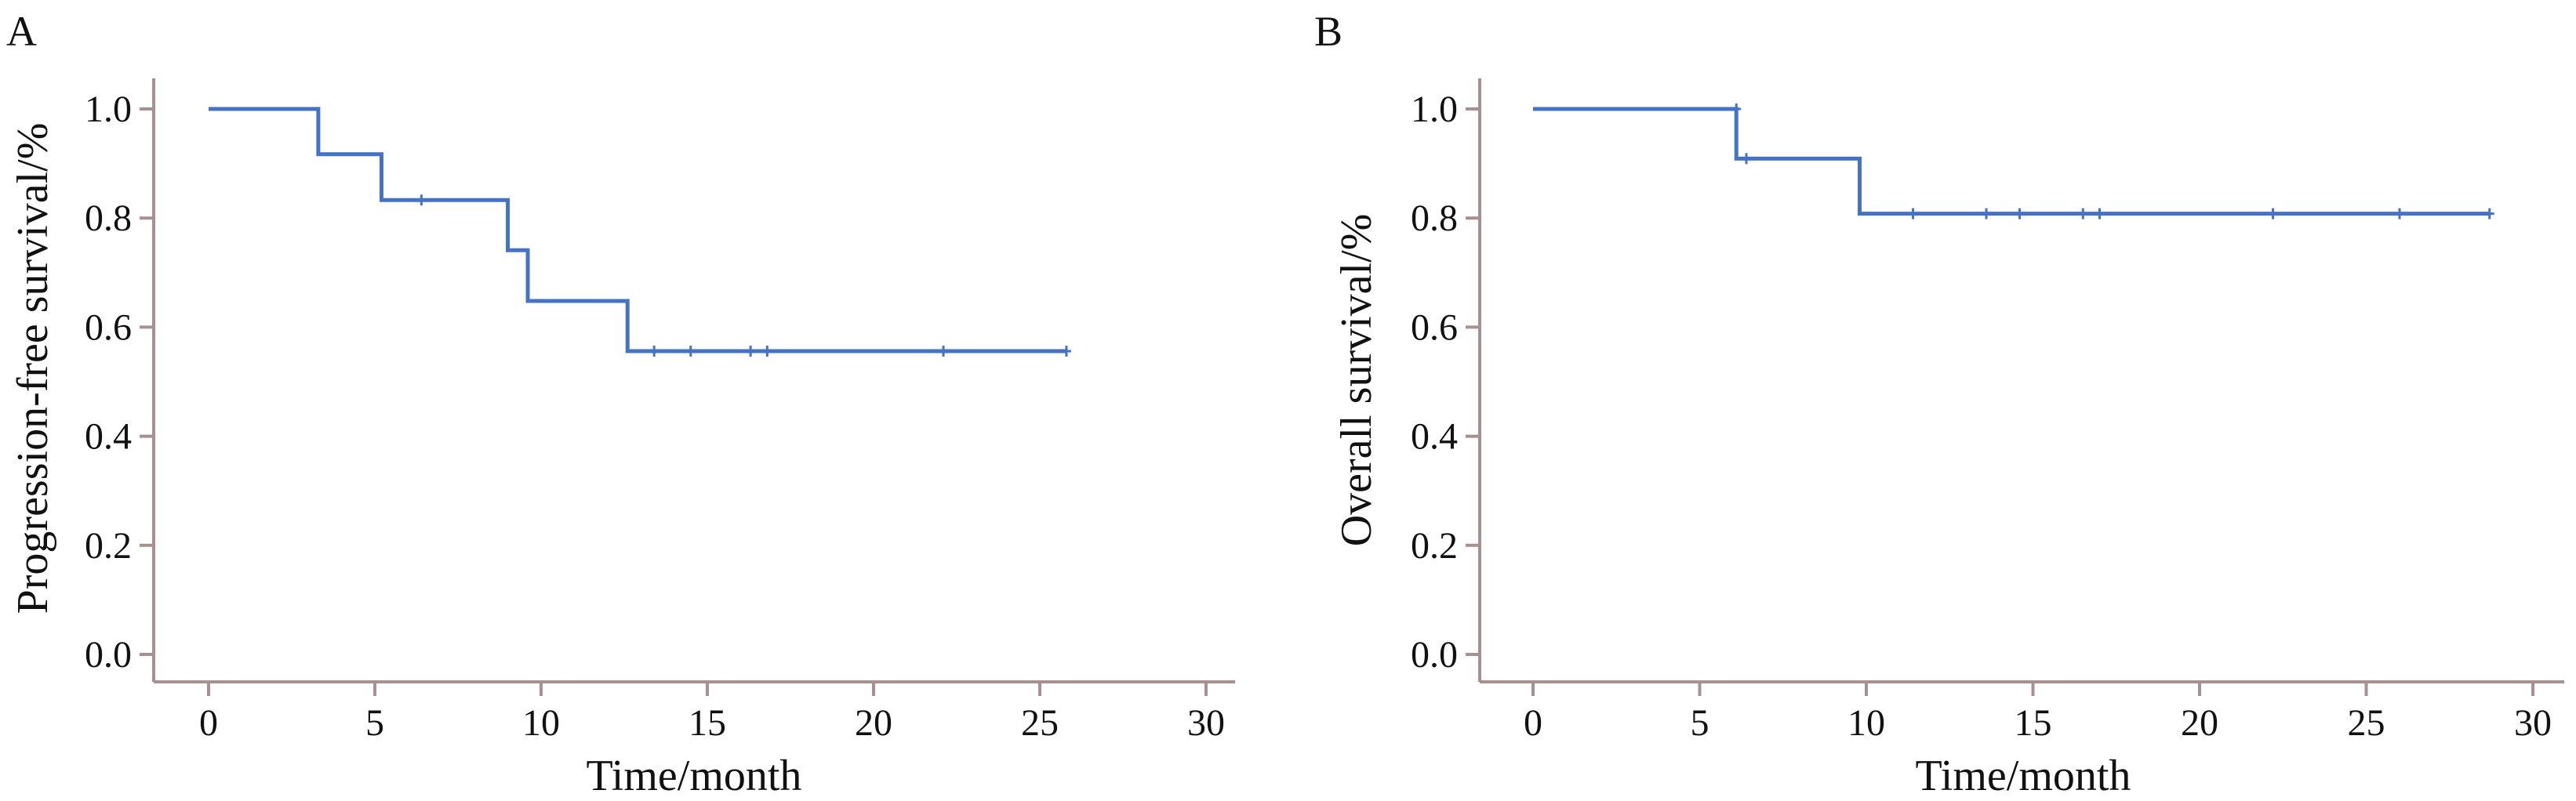  I want to click on panel-b-y-axis-label: Overall survival/%, so click(1356, 380).